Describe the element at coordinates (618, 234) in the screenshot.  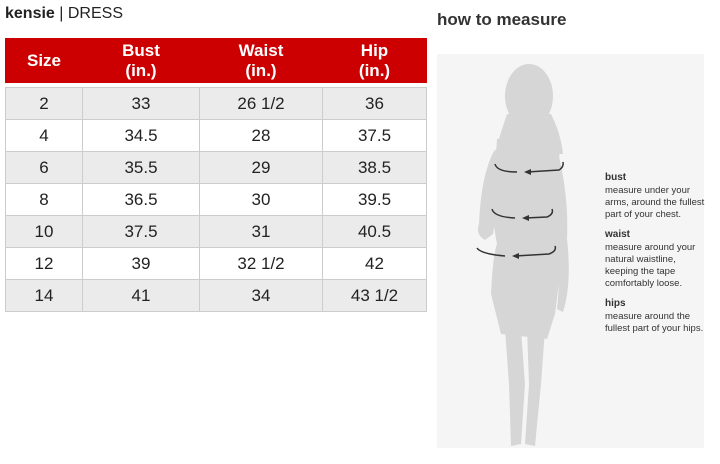
I see `waist-label: waist` at that location.